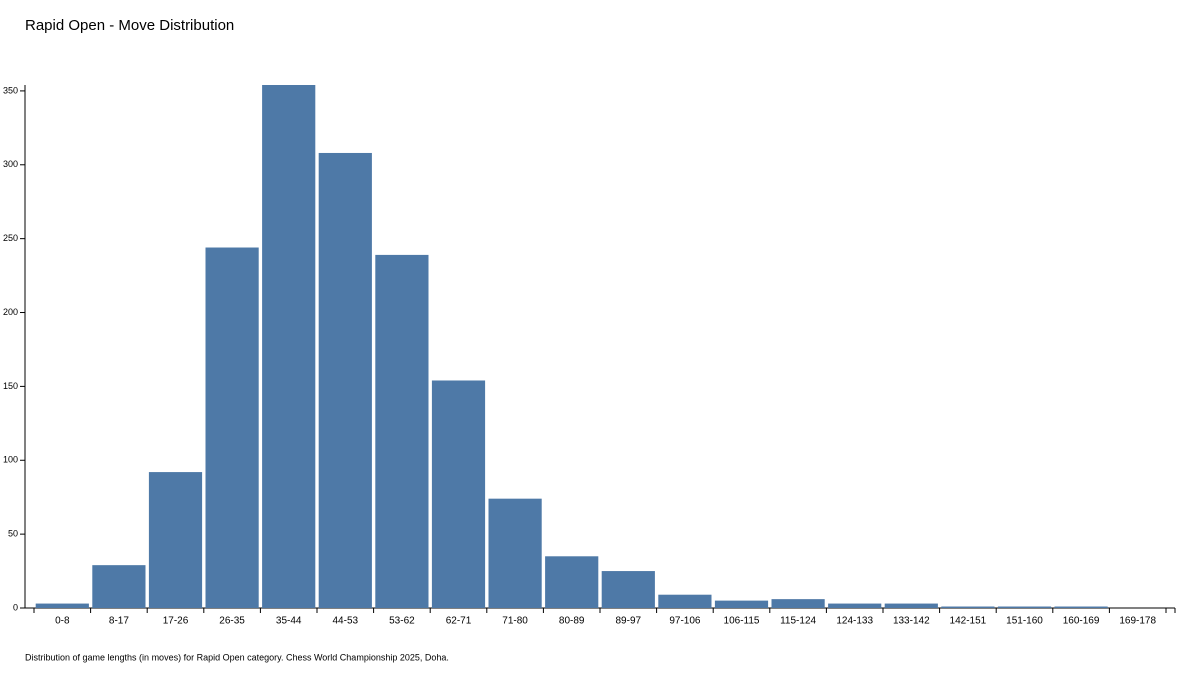 This screenshot has height=675, width=1200. What do you see at coordinates (459, 621) in the screenshot?
I see `x-tick-label: 62-71` at bounding box center [459, 621].